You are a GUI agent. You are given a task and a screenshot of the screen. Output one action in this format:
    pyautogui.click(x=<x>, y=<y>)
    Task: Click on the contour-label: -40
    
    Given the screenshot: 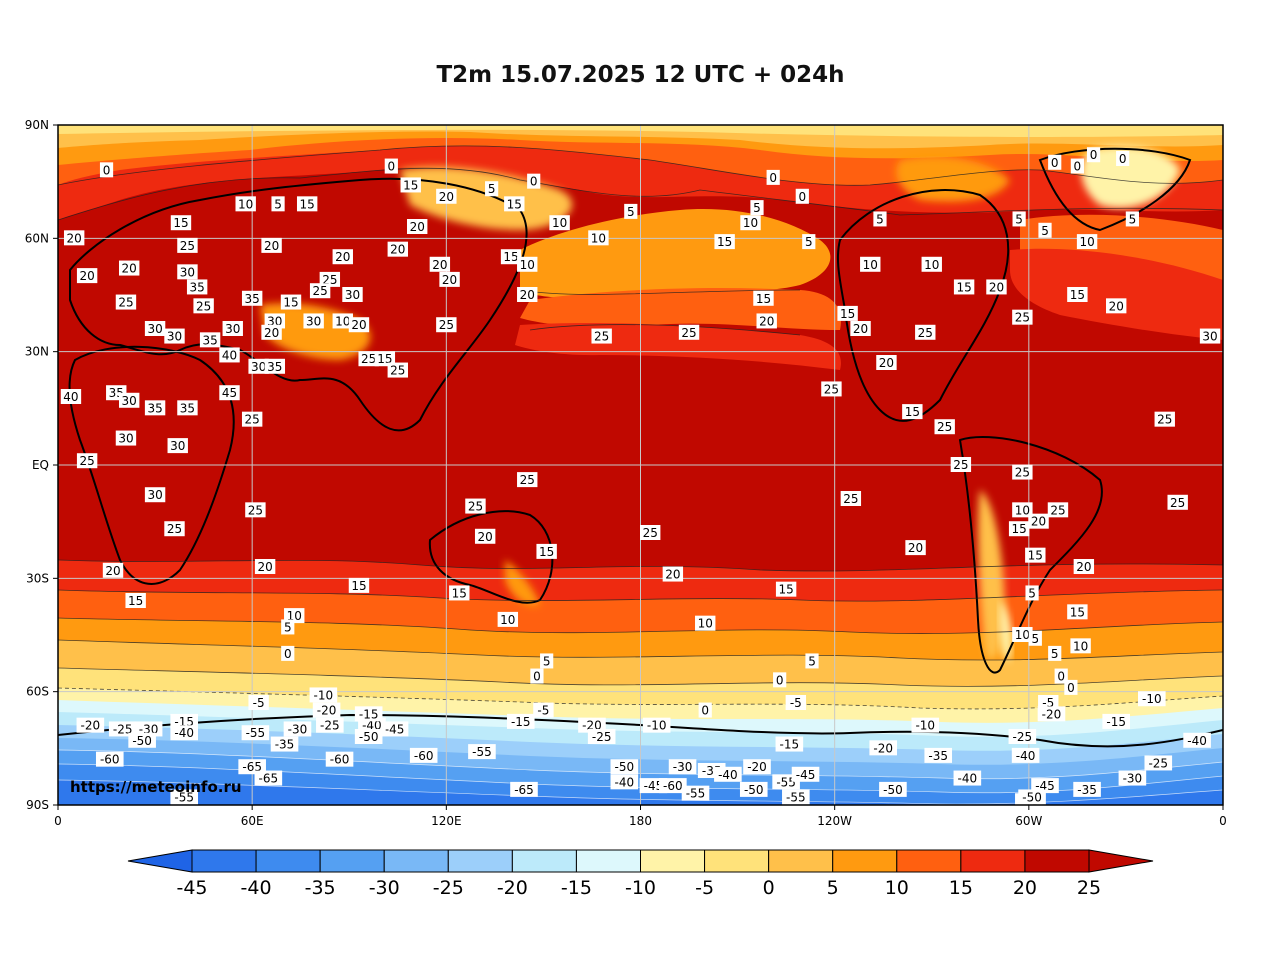 What is the action you would take?
    pyautogui.click(x=968, y=779)
    